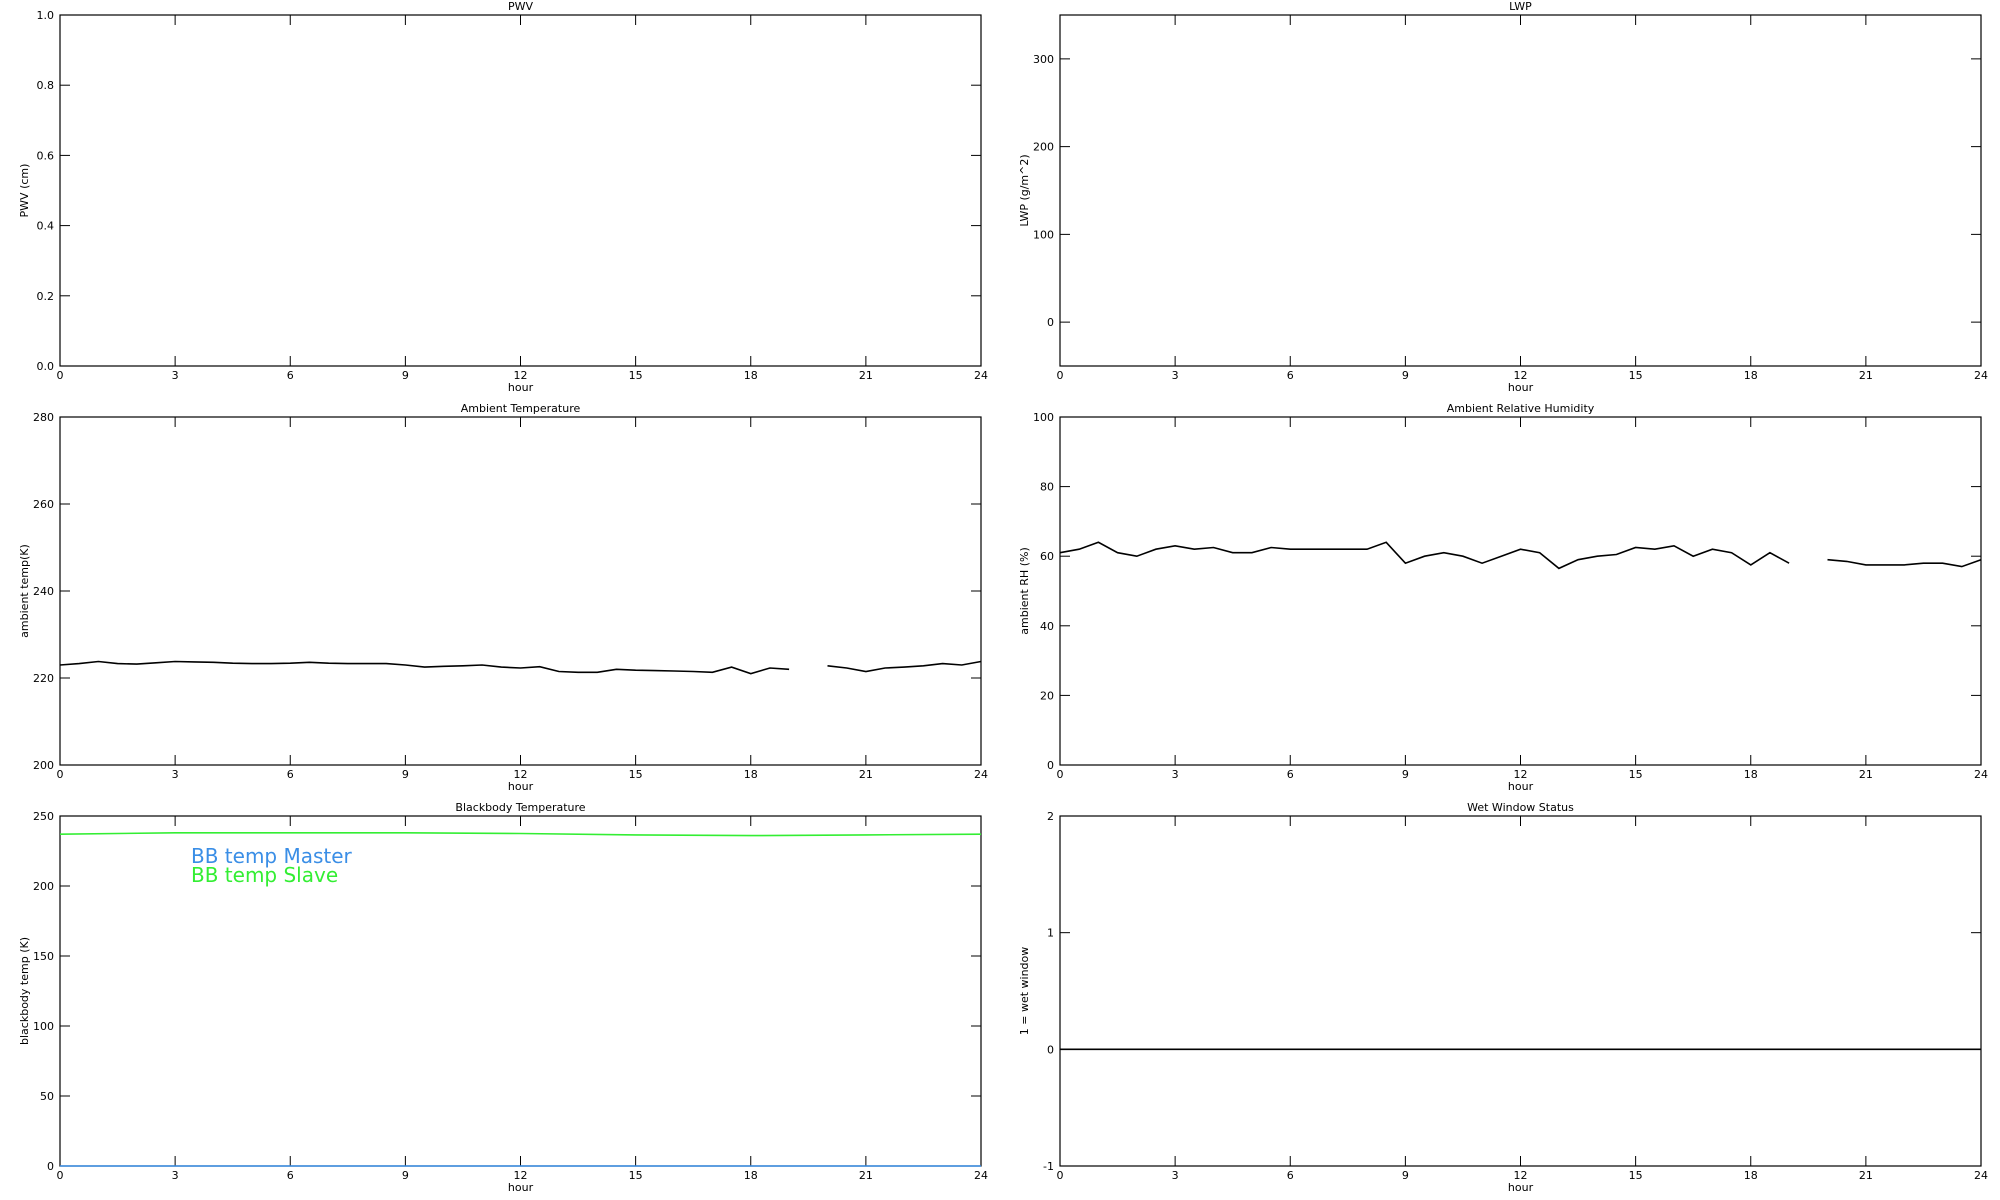 This screenshot has width=2000, height=1200. I want to click on y-tick-label: 2, so click(1050, 816).